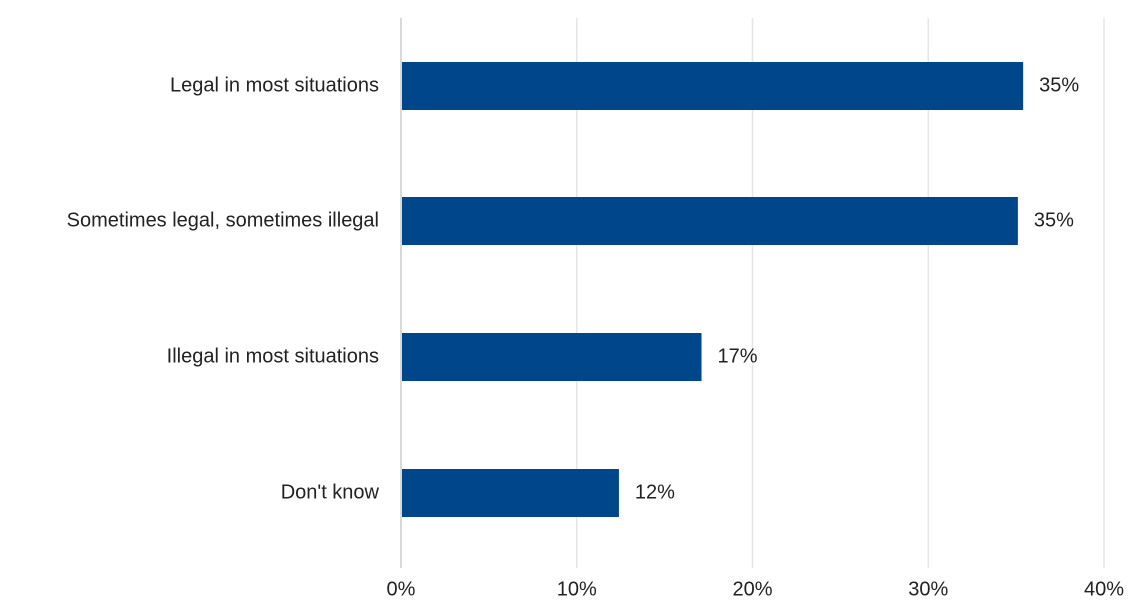 This screenshot has width=1135, height=608. What do you see at coordinates (577, 589) in the screenshot?
I see `x-tick-label: 10%` at bounding box center [577, 589].